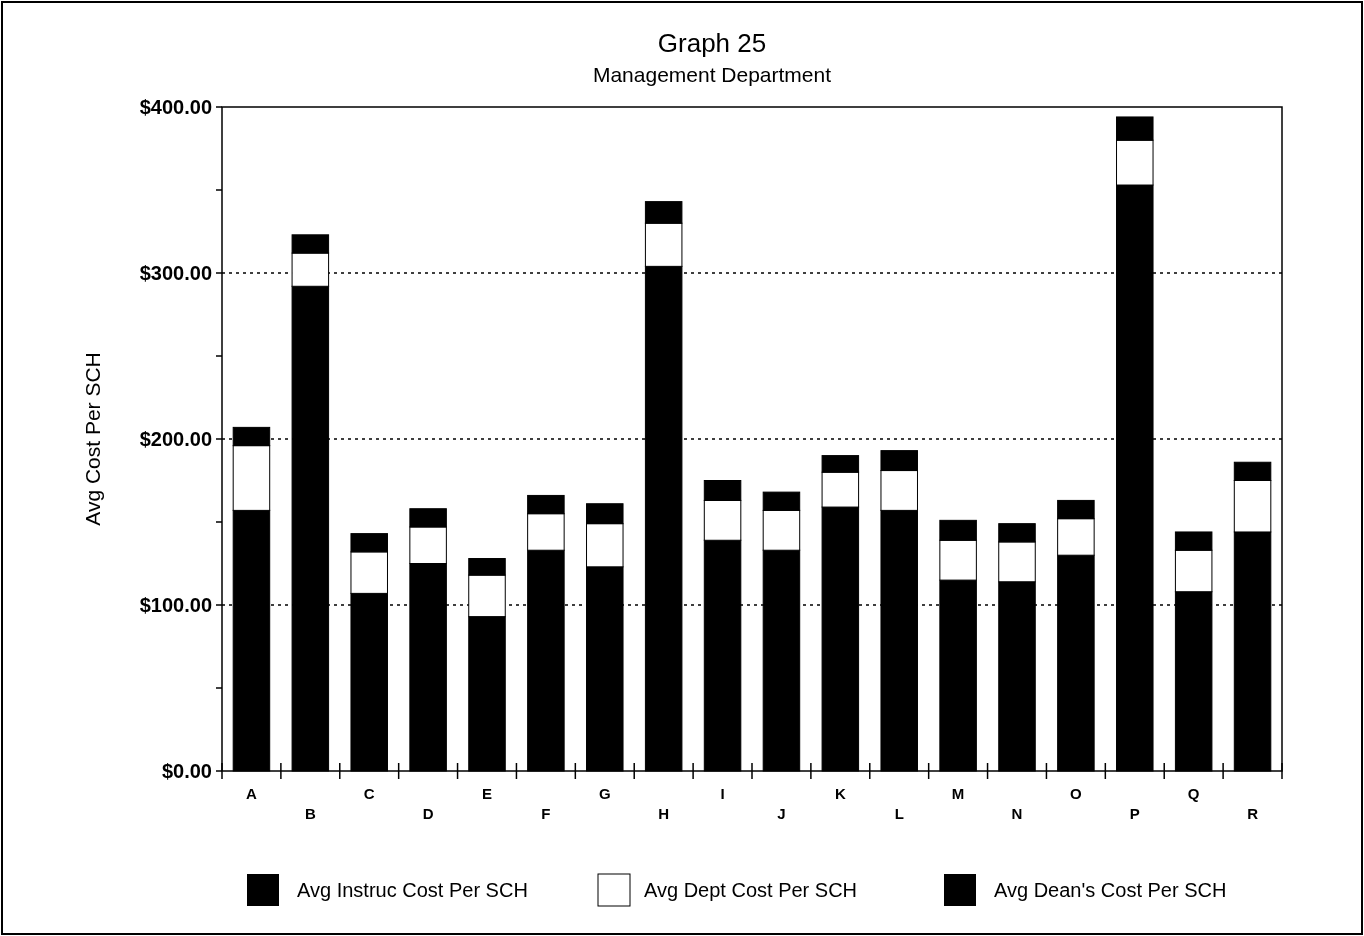 This screenshot has height=936, width=1364. Describe the element at coordinates (175, 605) in the screenshot. I see `y-tick-label: $100.00` at that location.